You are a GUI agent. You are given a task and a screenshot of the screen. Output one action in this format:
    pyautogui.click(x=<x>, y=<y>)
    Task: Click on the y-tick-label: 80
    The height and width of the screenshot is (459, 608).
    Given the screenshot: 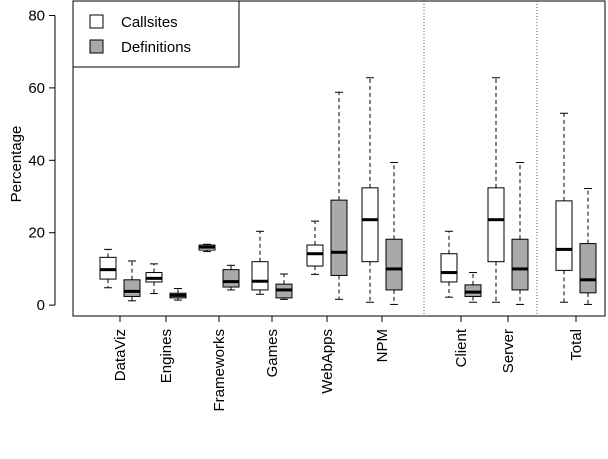 What is the action you would take?
    pyautogui.click(x=36, y=15)
    